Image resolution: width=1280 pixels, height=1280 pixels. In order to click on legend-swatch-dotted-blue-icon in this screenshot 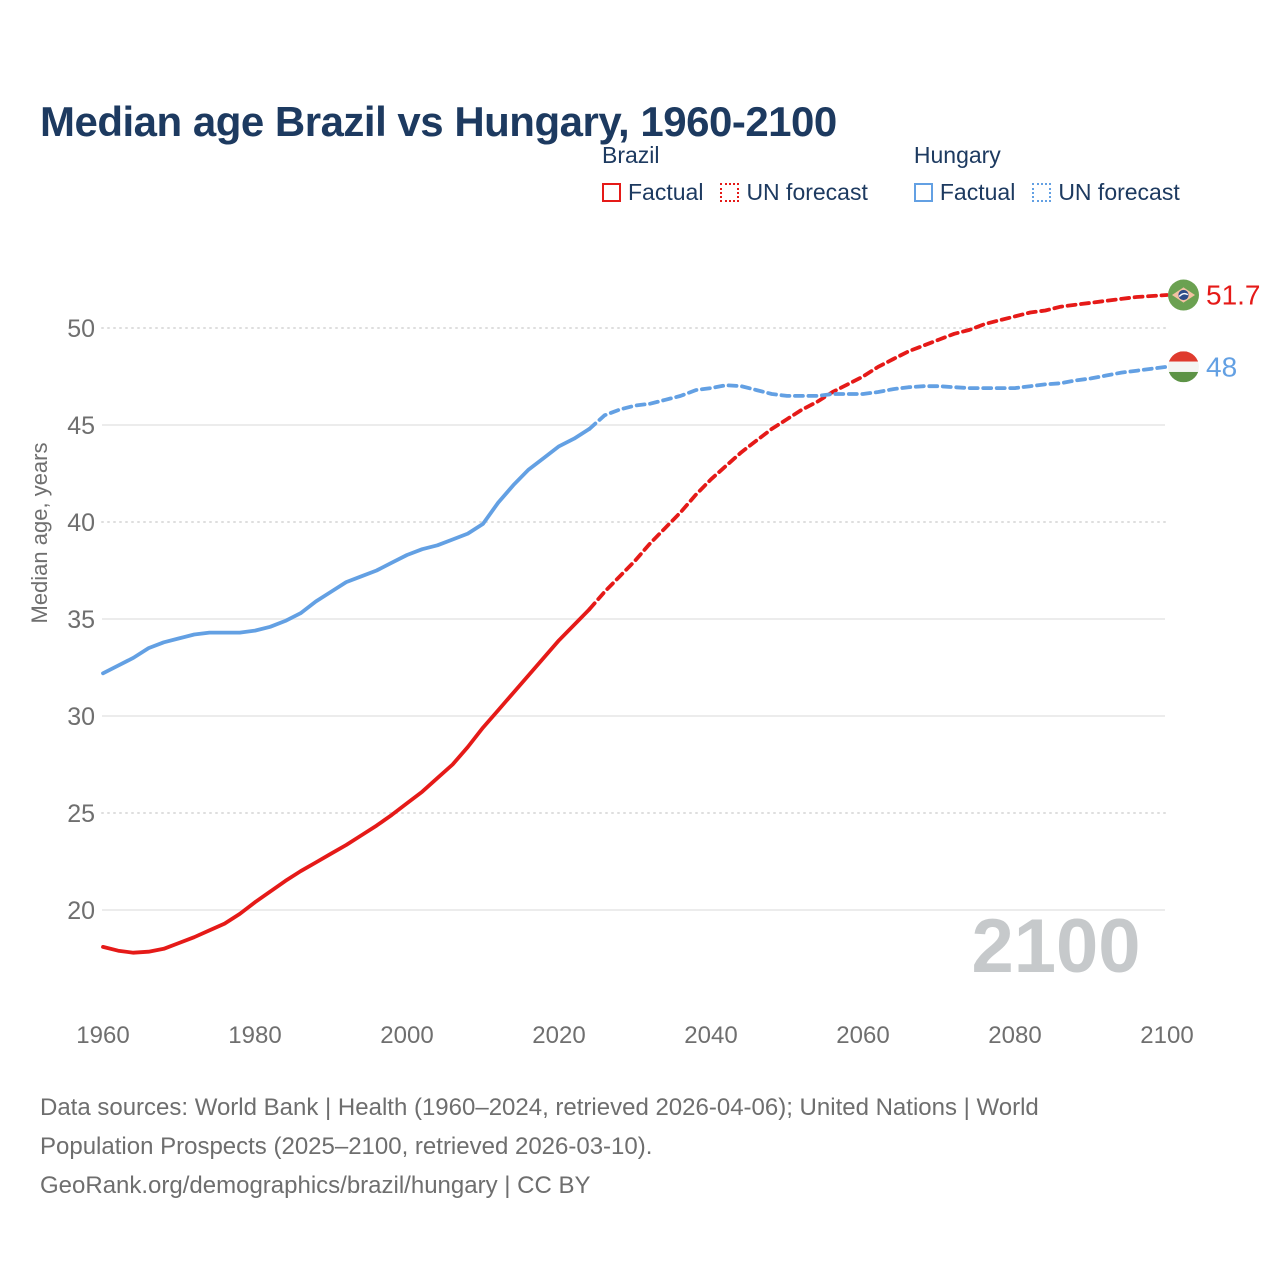, I will do `click(1042, 192)`.